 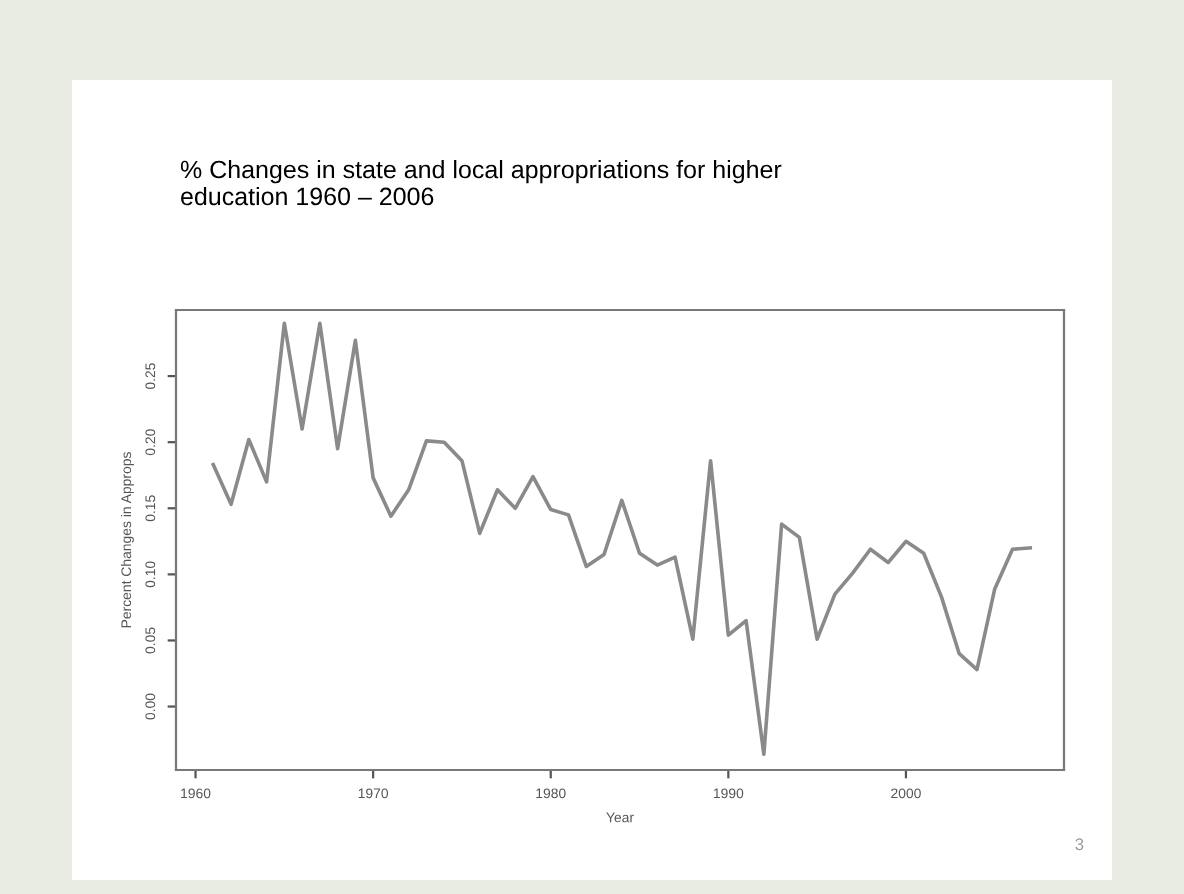 I want to click on text: 3, so click(x=1079, y=844).